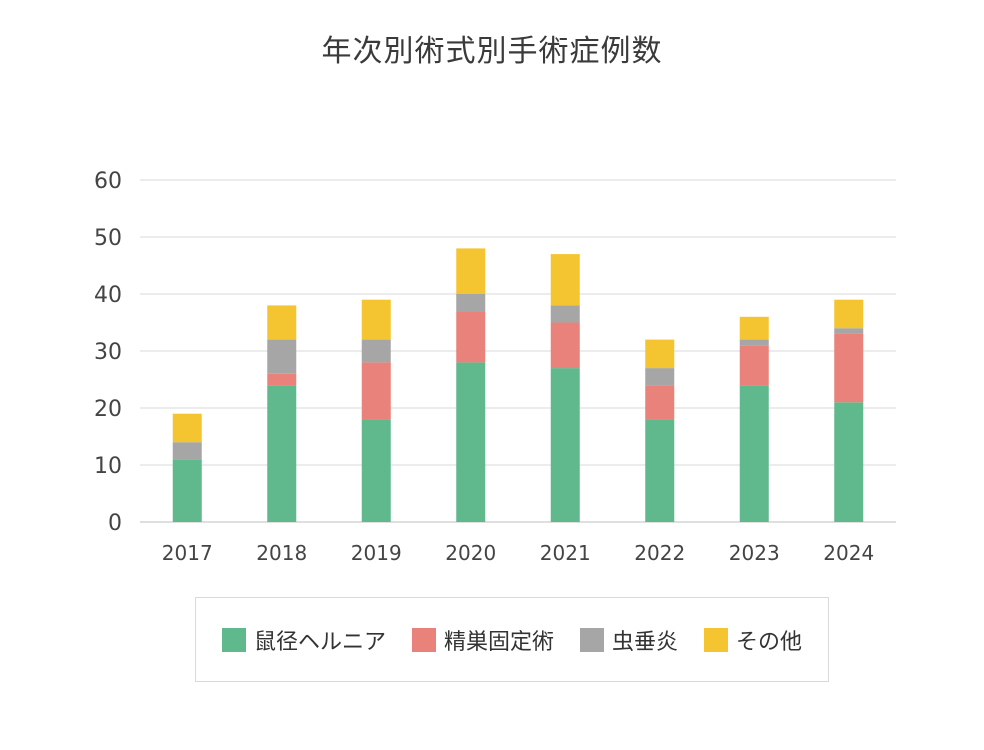 This screenshot has width=984, height=750. Describe the element at coordinates (769, 642) in the screenshot. I see `legend-label: その他` at that location.